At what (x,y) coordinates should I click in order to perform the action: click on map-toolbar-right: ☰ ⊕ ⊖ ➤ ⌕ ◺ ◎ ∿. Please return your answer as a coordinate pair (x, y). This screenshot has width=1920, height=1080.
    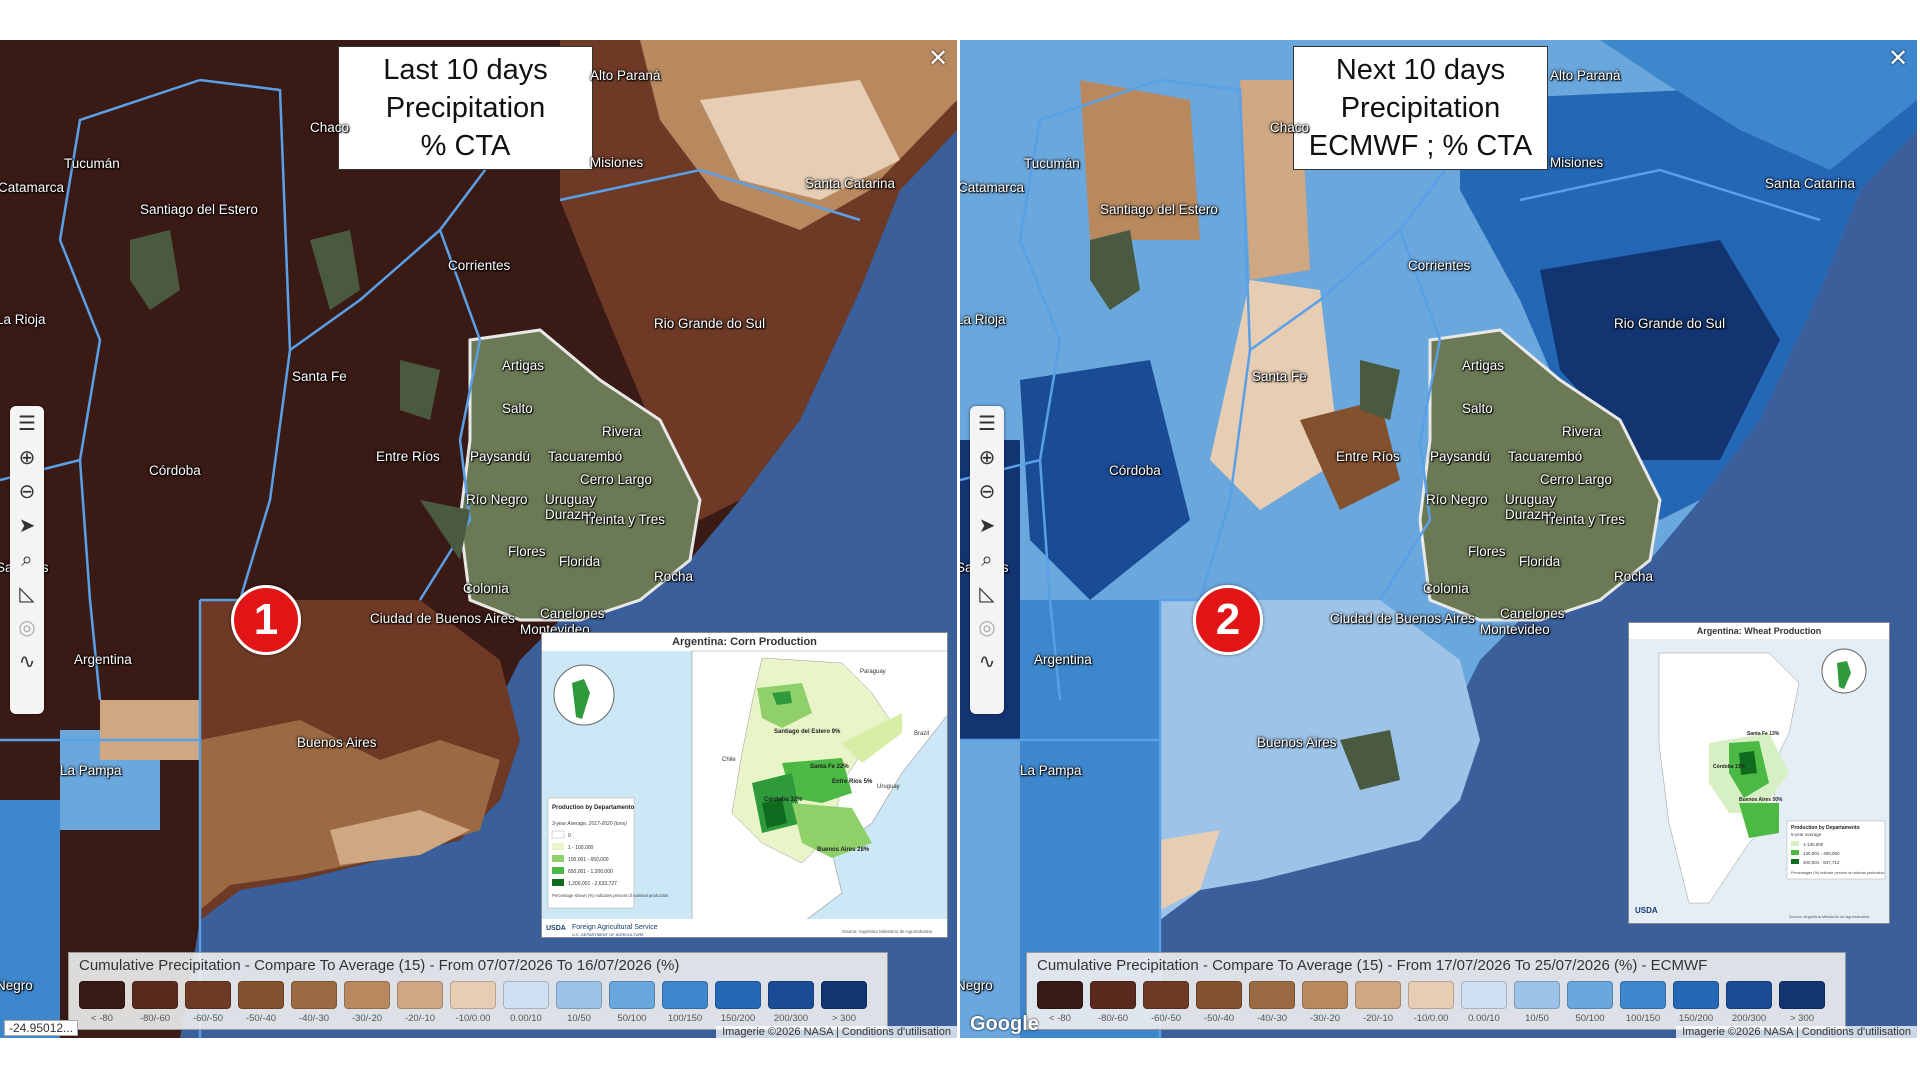
    Looking at the image, I should click on (987, 560).